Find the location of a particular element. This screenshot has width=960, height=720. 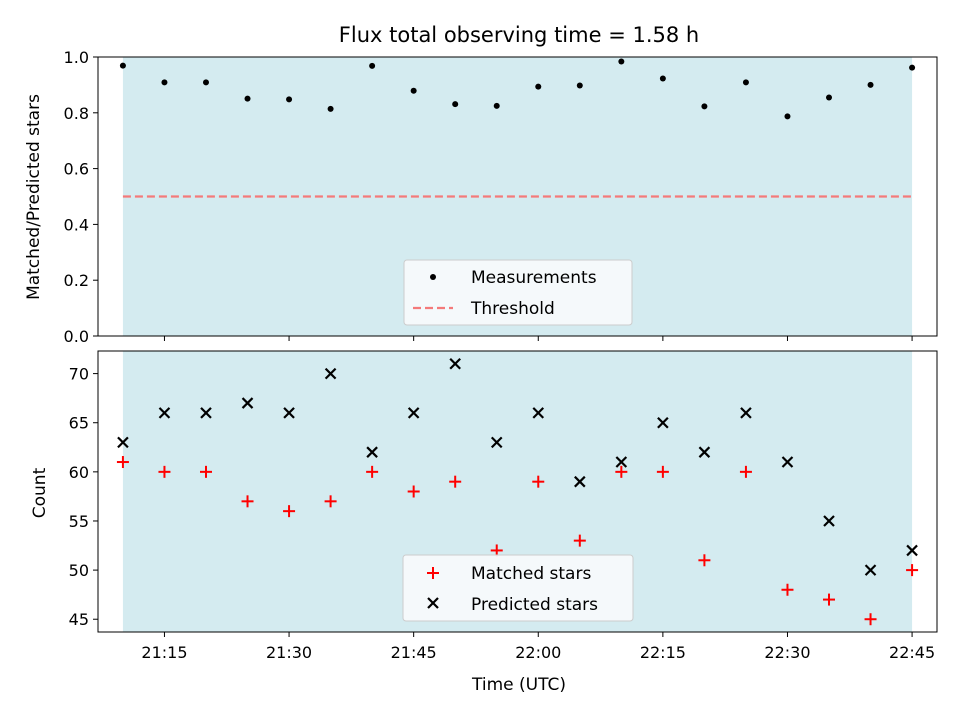

legend-matched-label: Matched stars is located at coordinates (531, 574).